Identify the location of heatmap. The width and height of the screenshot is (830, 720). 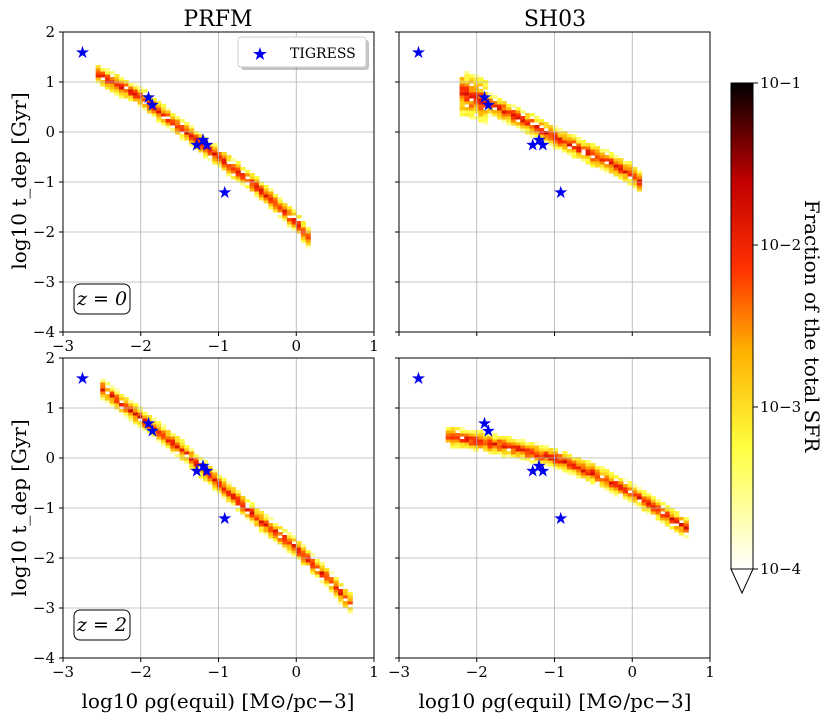
(203, 157).